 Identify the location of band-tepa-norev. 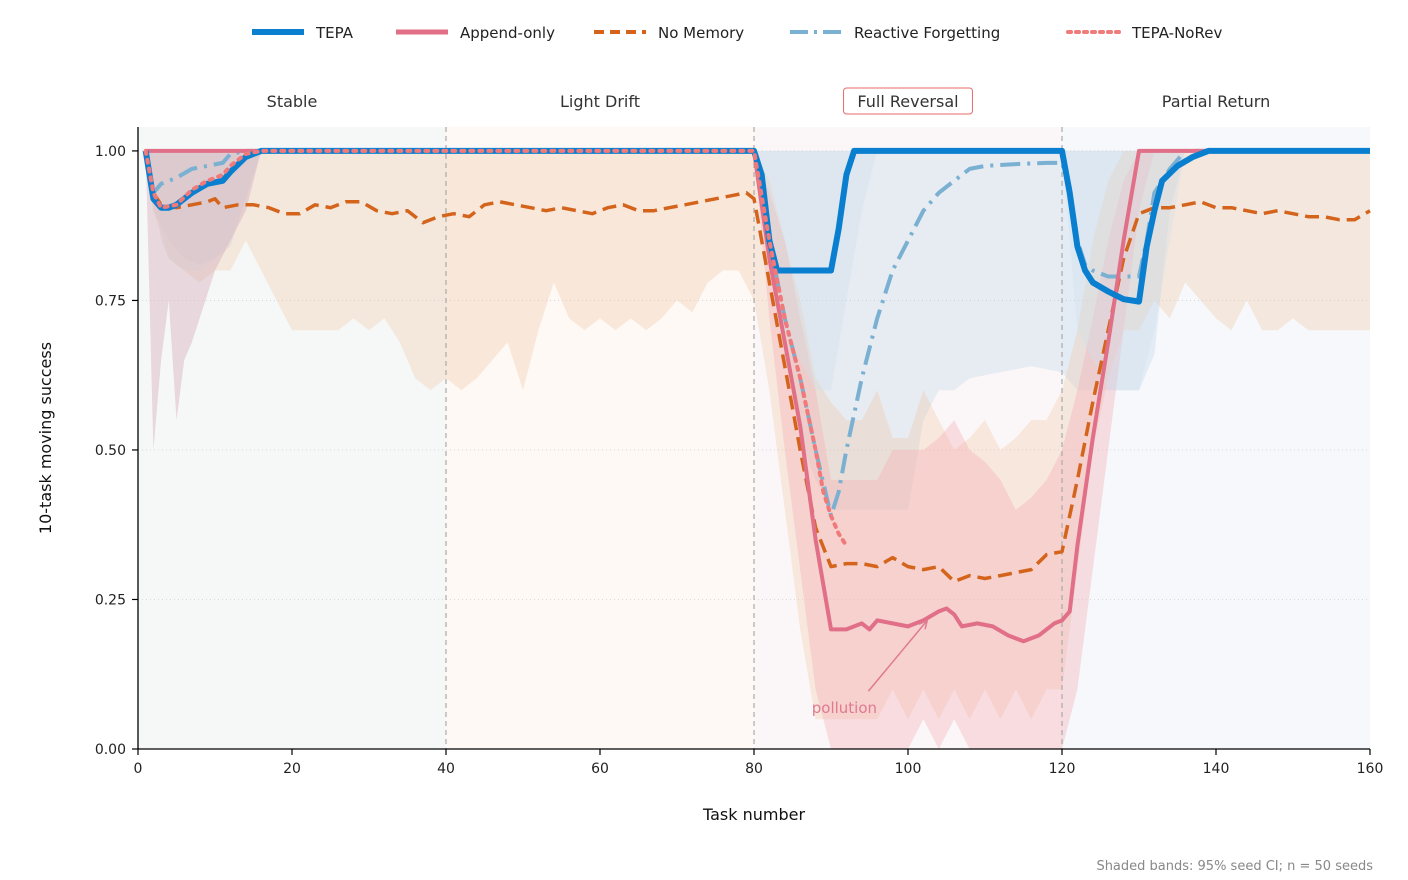
(218, 300).